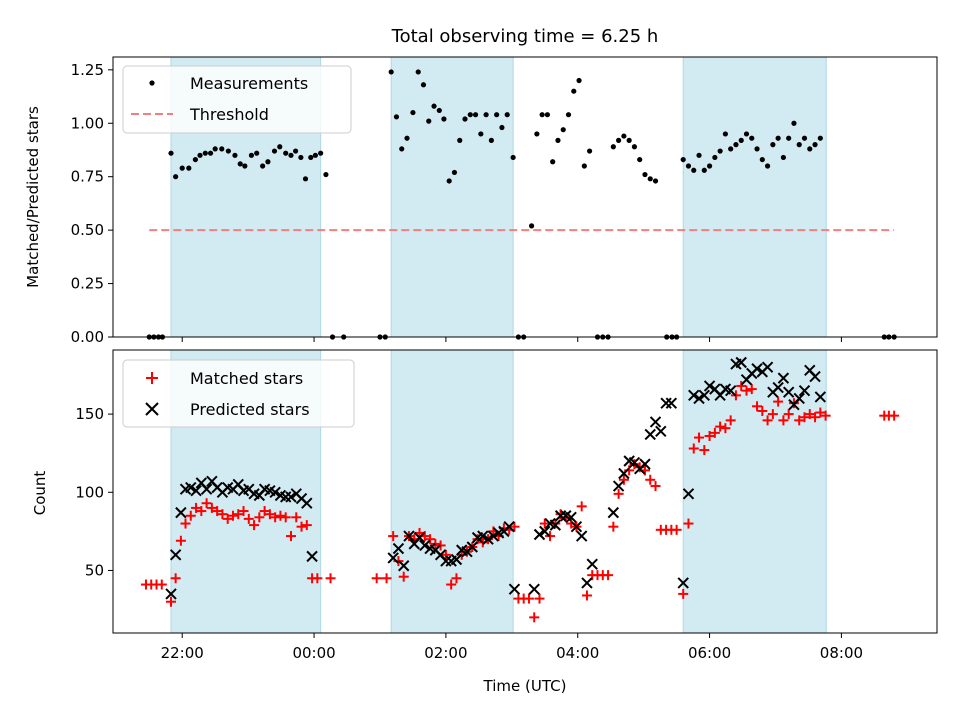 This screenshot has width=960, height=720. Describe the element at coordinates (238, 393) in the screenshot. I see `bottom-legend: Matched stars Predicted stars` at that location.